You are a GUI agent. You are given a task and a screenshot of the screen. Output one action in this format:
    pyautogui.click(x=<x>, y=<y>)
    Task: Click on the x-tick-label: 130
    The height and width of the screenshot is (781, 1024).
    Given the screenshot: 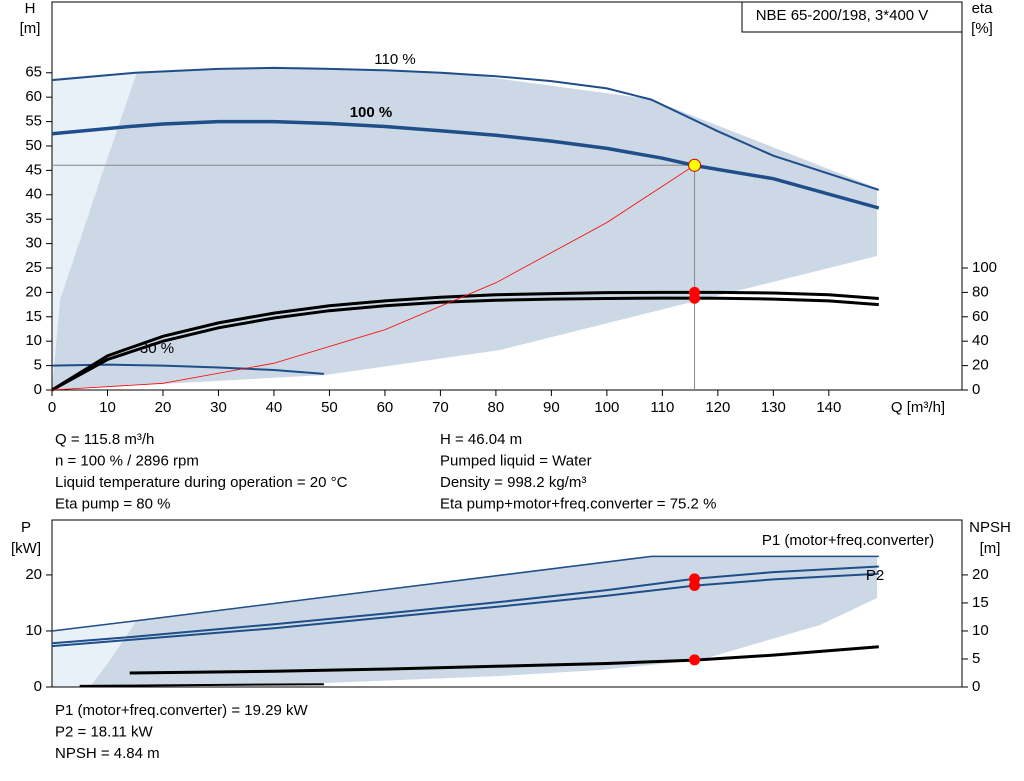 What is the action you would take?
    pyautogui.click(x=773, y=407)
    